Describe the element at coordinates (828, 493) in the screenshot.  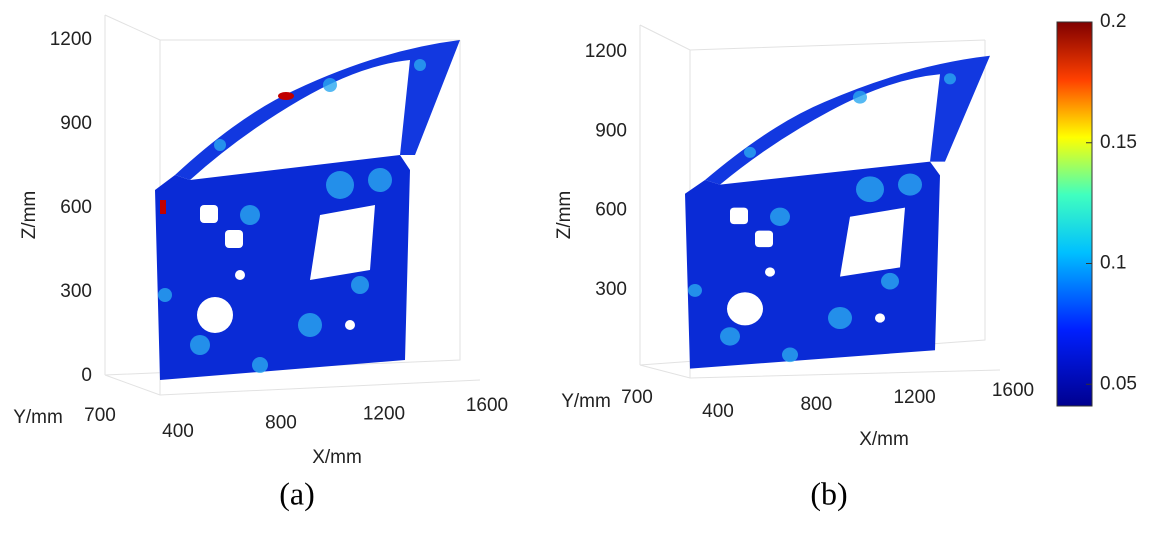
I see `caption: (b)` at that location.